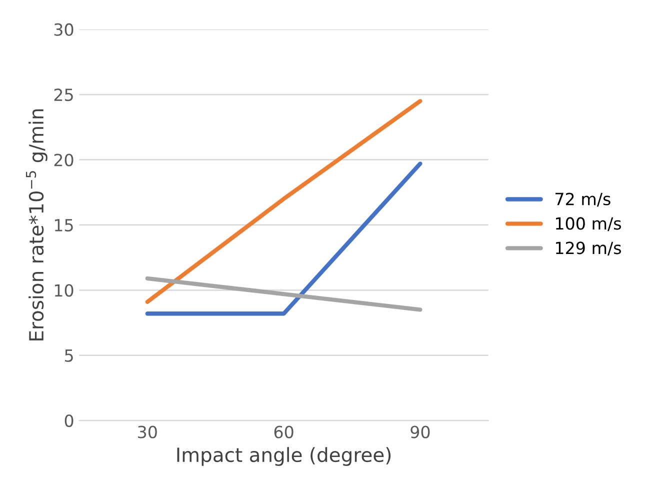 This screenshot has height=489, width=660. I want to click on y-tick-label: 20, so click(64, 160).